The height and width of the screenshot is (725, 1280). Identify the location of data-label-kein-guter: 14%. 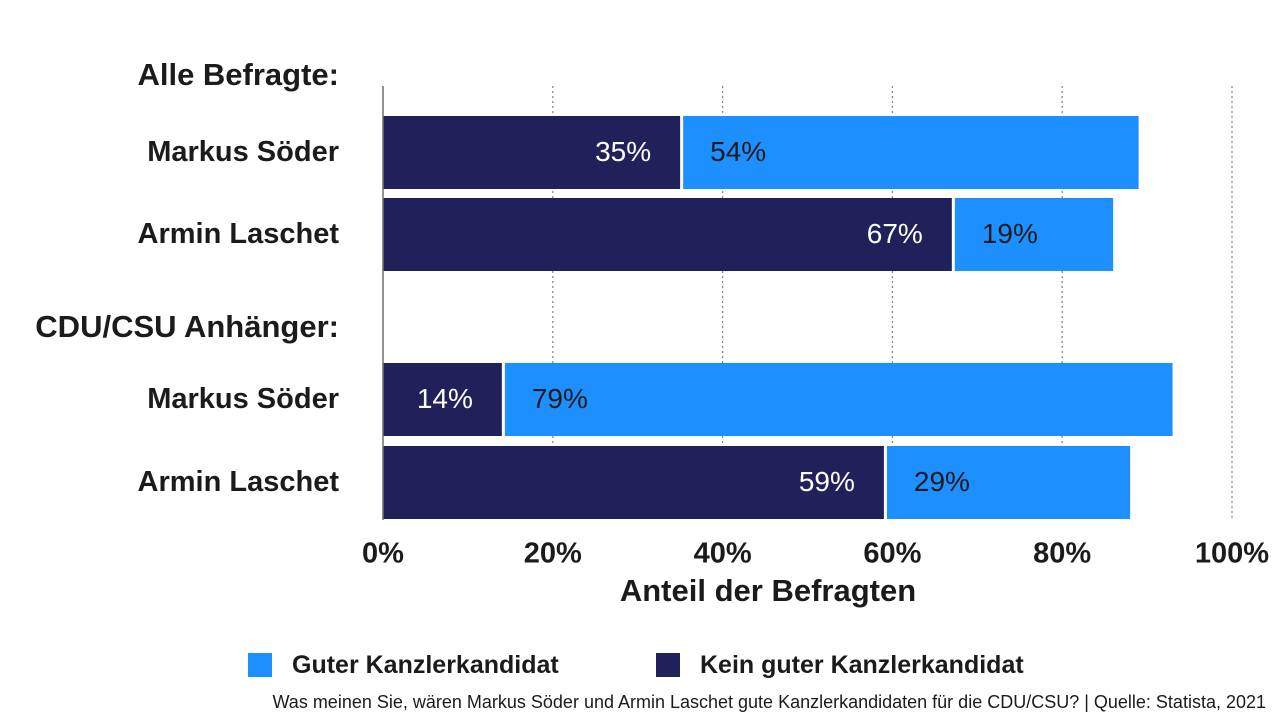
(445, 398).